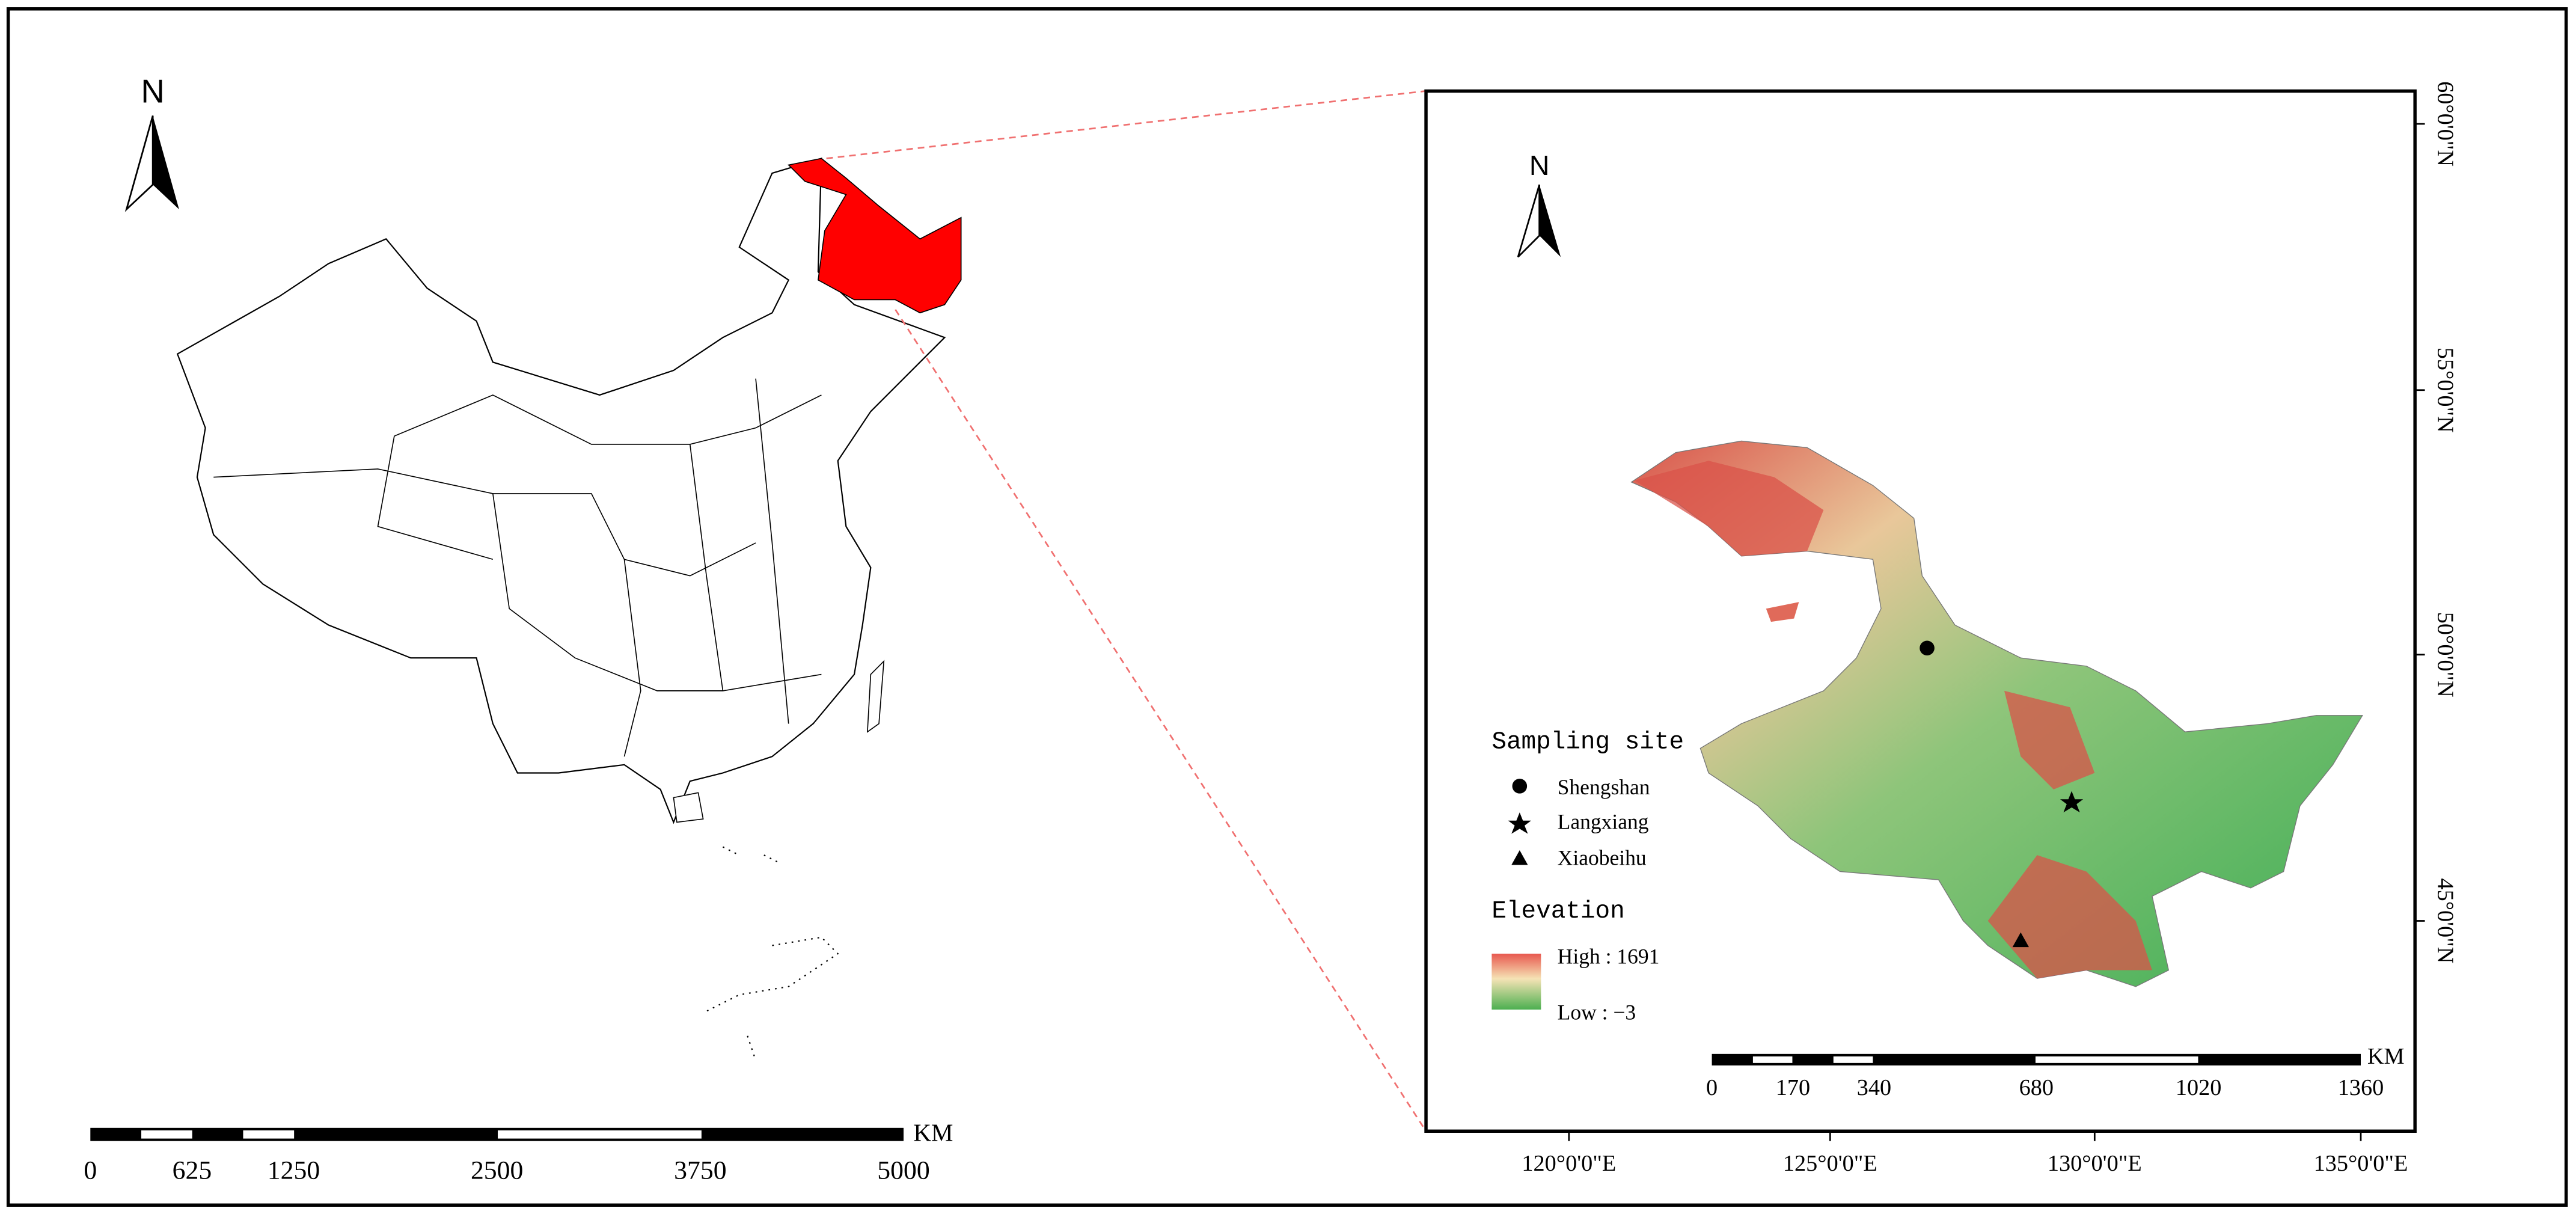 The height and width of the screenshot is (1214, 2576). What do you see at coordinates (2095, 1163) in the screenshot?
I see `longitude-label: 130°0'0"E` at bounding box center [2095, 1163].